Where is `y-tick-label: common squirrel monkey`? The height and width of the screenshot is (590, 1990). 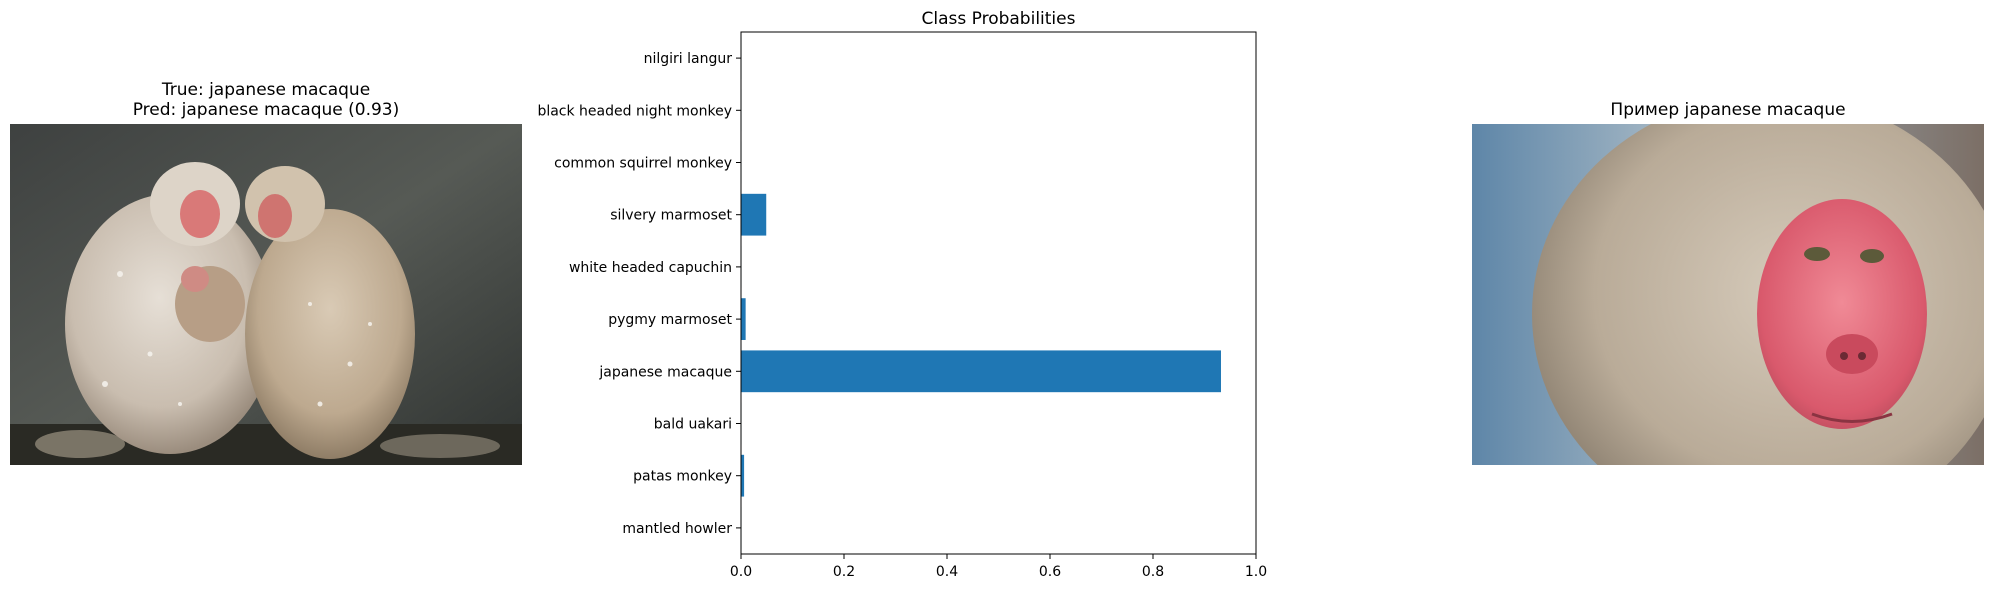
y-tick-label: common squirrel monkey is located at coordinates (643, 164).